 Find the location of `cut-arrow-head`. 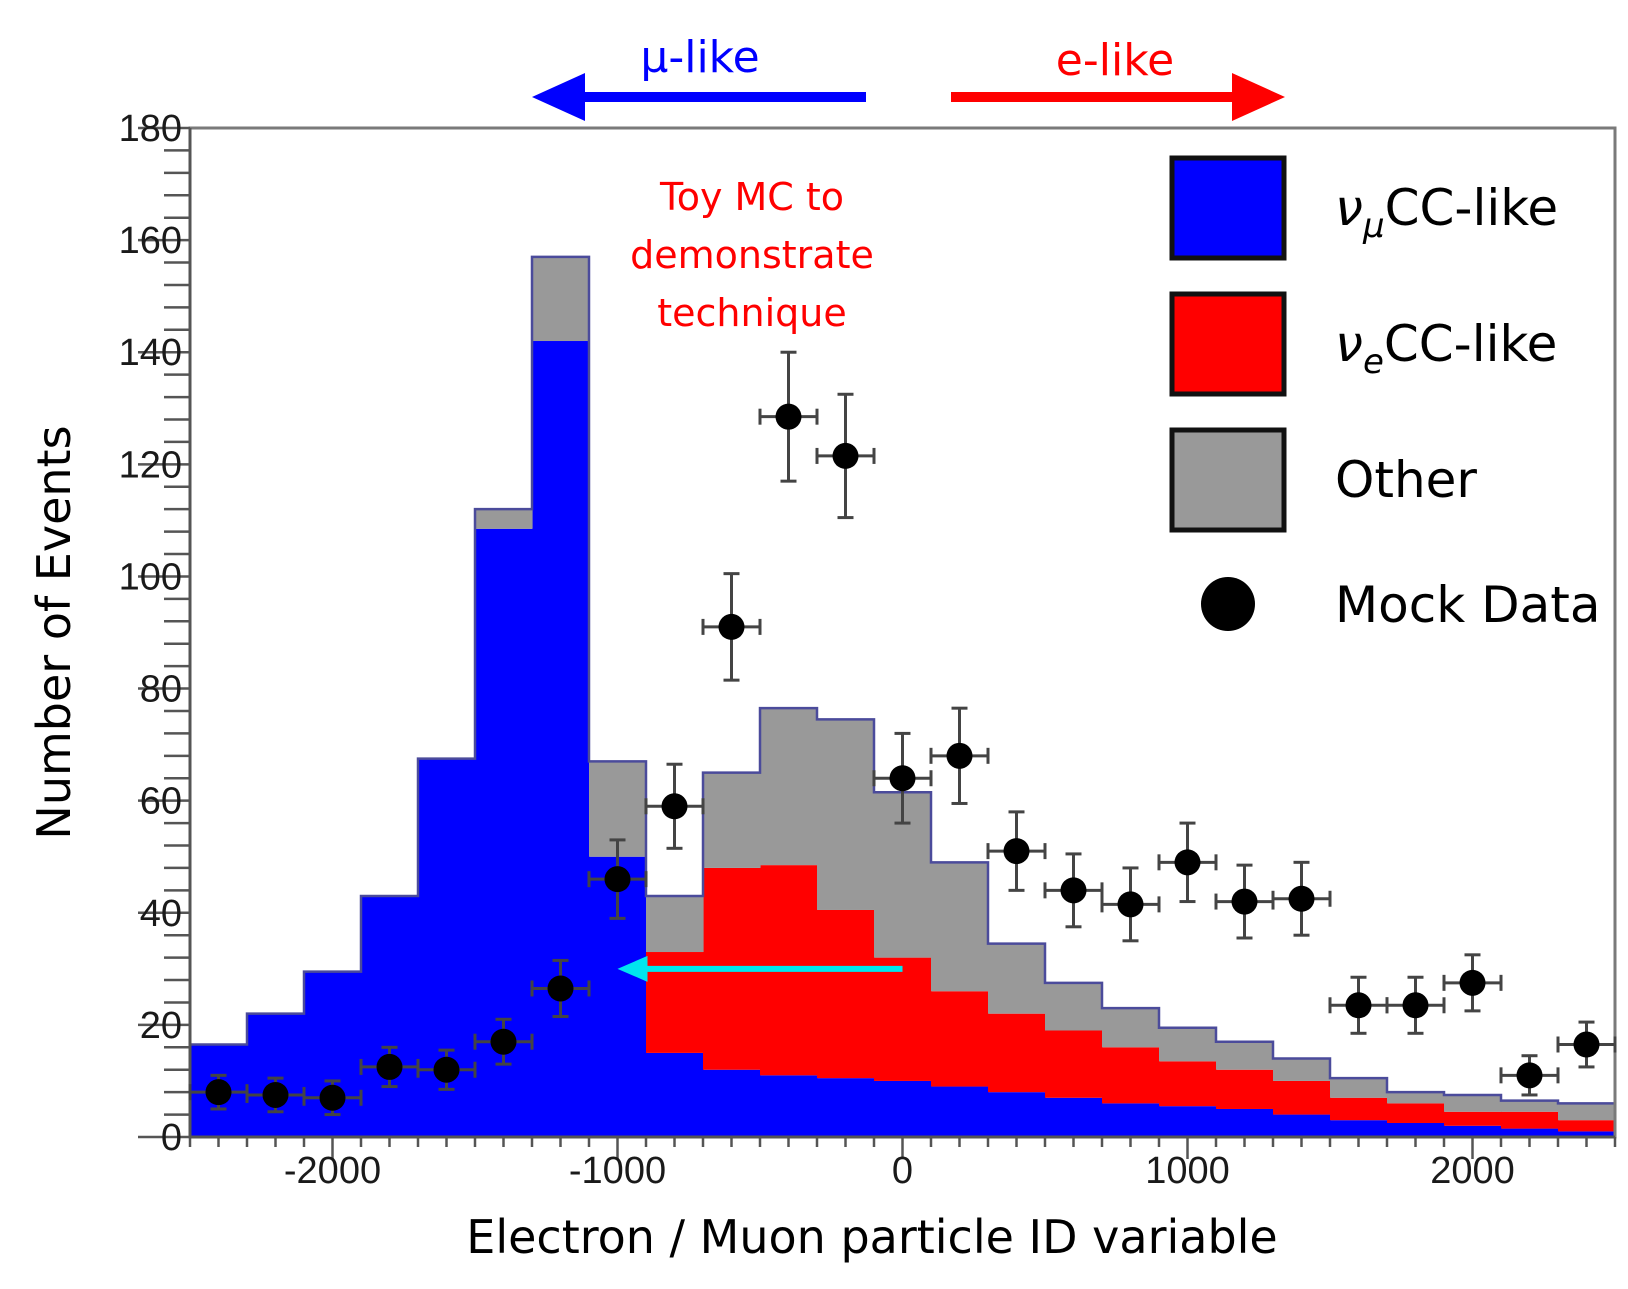

cut-arrow-head is located at coordinates (632, 968).